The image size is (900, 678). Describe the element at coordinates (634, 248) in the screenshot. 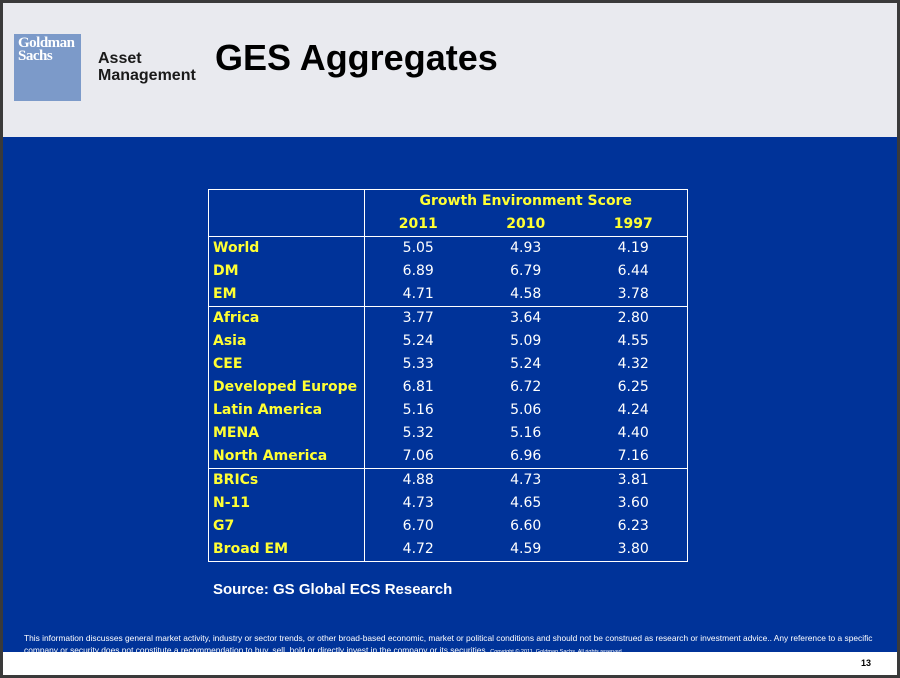

I see `score-cell: 4.19` at that location.